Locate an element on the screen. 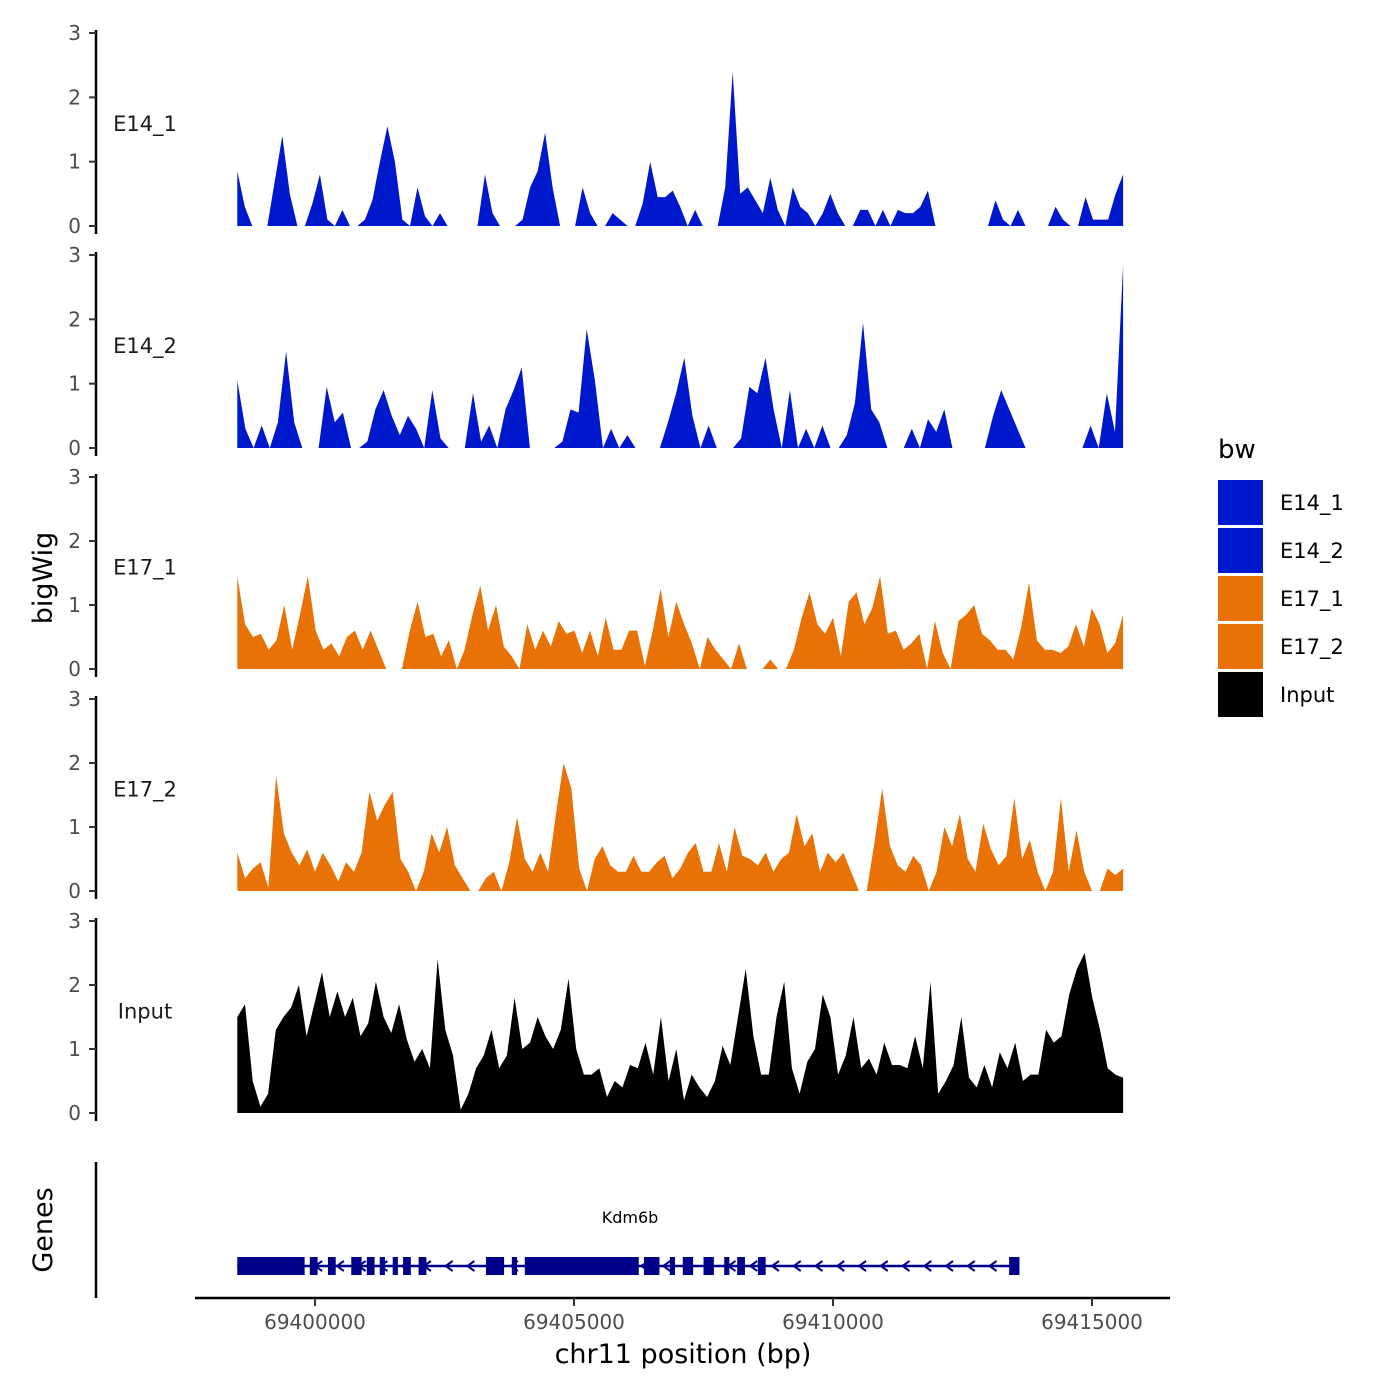 This screenshot has width=1400, height=1400. x-ticks: 69400000 69405000 69410000 69415000 is located at coordinates (703, 1316).